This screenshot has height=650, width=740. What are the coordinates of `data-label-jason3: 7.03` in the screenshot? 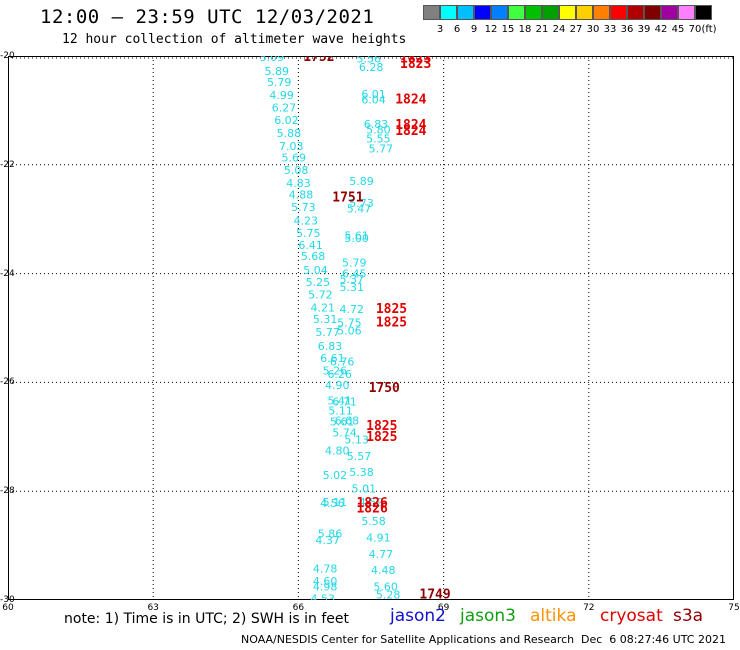 It's located at (291, 146).